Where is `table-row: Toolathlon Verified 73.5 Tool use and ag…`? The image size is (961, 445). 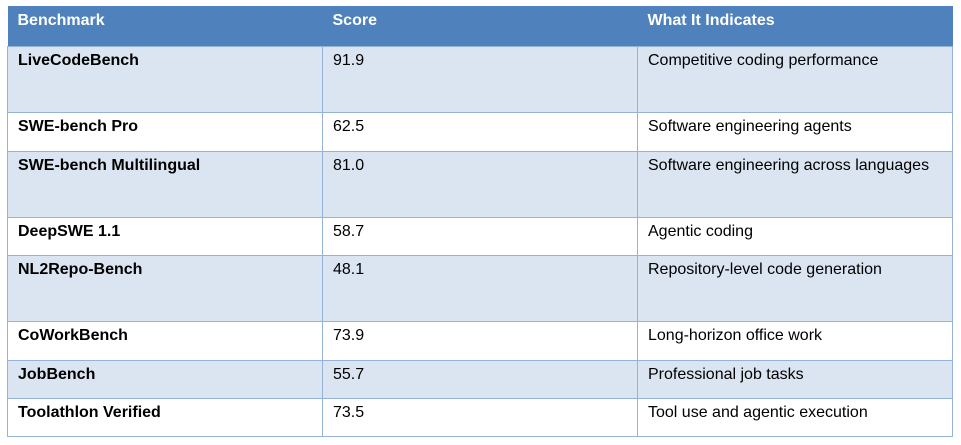
table-row: Toolathlon Verified 73.5 Tool use and ag… is located at coordinates (480, 417).